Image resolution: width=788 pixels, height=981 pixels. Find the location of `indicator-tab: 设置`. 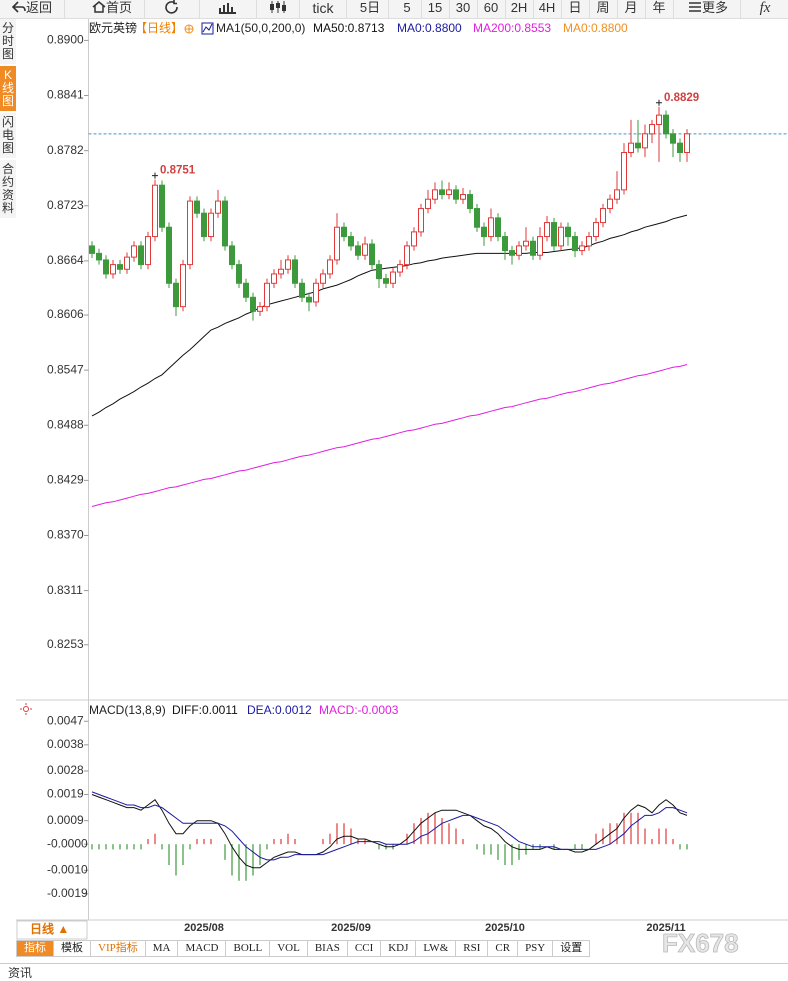

indicator-tab: 设置 is located at coordinates (572, 948).